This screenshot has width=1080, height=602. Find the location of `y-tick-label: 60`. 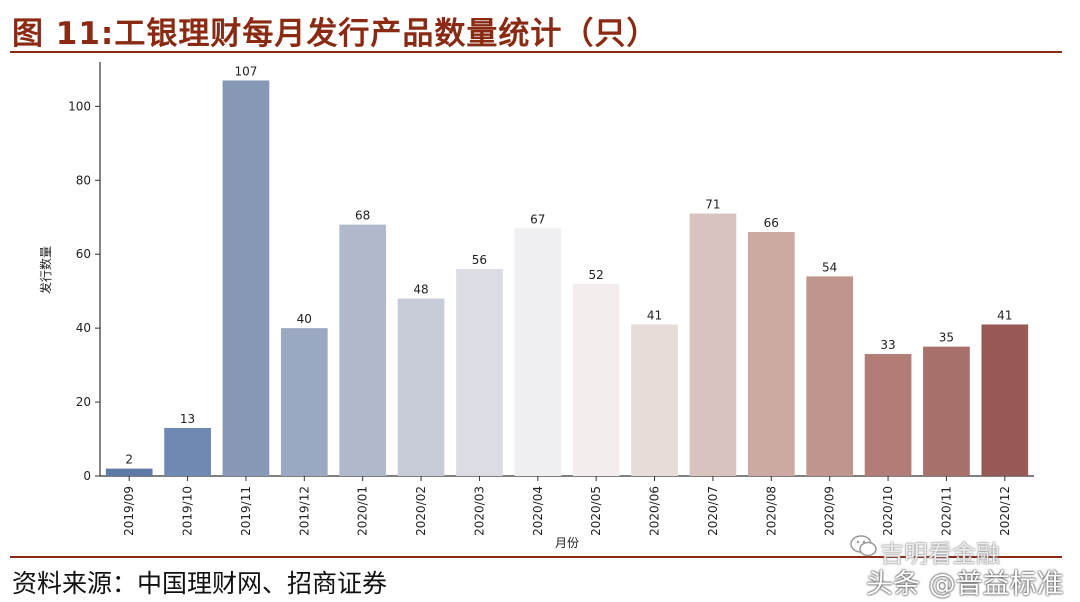

y-tick-label: 60 is located at coordinates (83, 254).